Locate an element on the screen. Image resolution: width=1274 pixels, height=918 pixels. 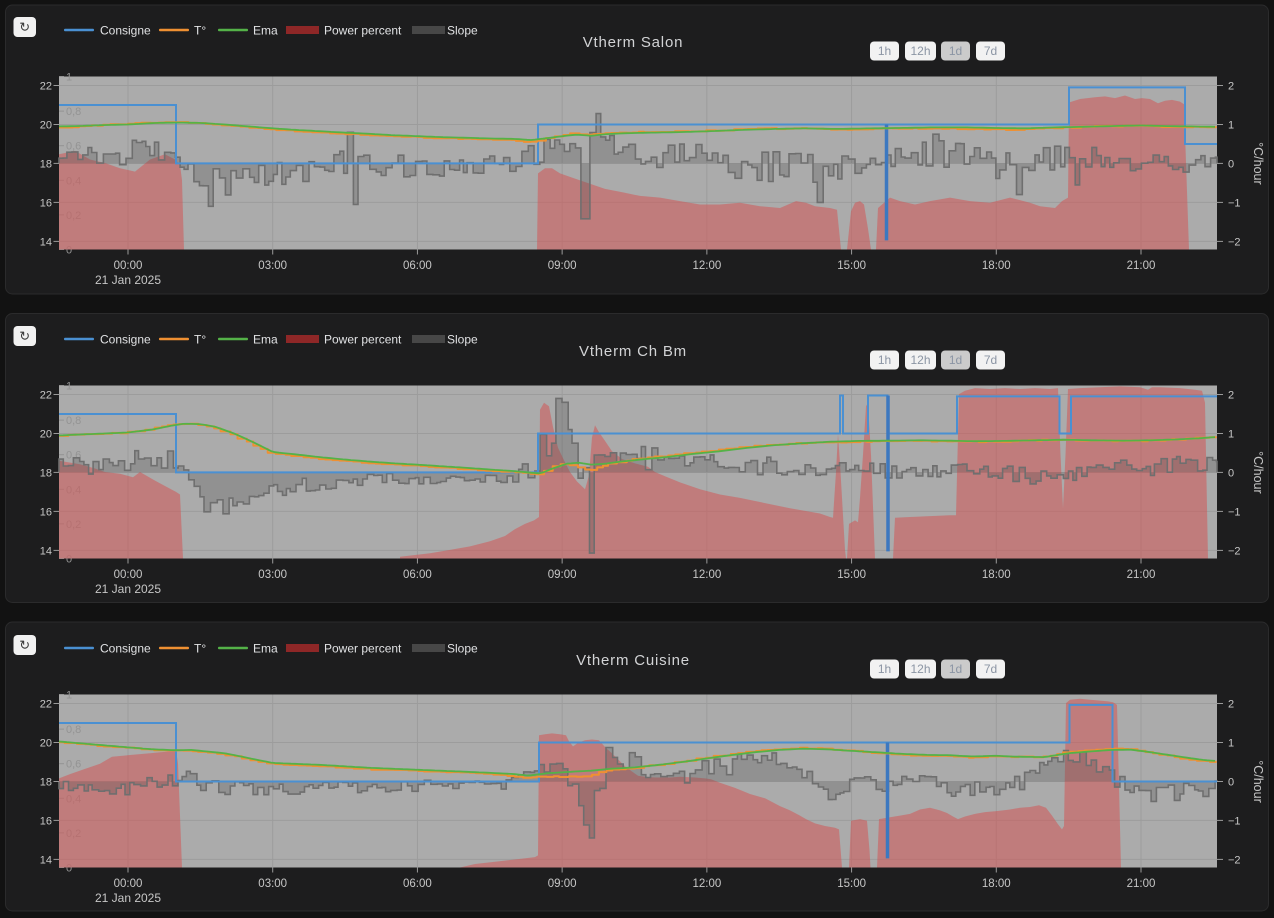
svg-text: Vtherm Salon is located at coordinates (633, 42).